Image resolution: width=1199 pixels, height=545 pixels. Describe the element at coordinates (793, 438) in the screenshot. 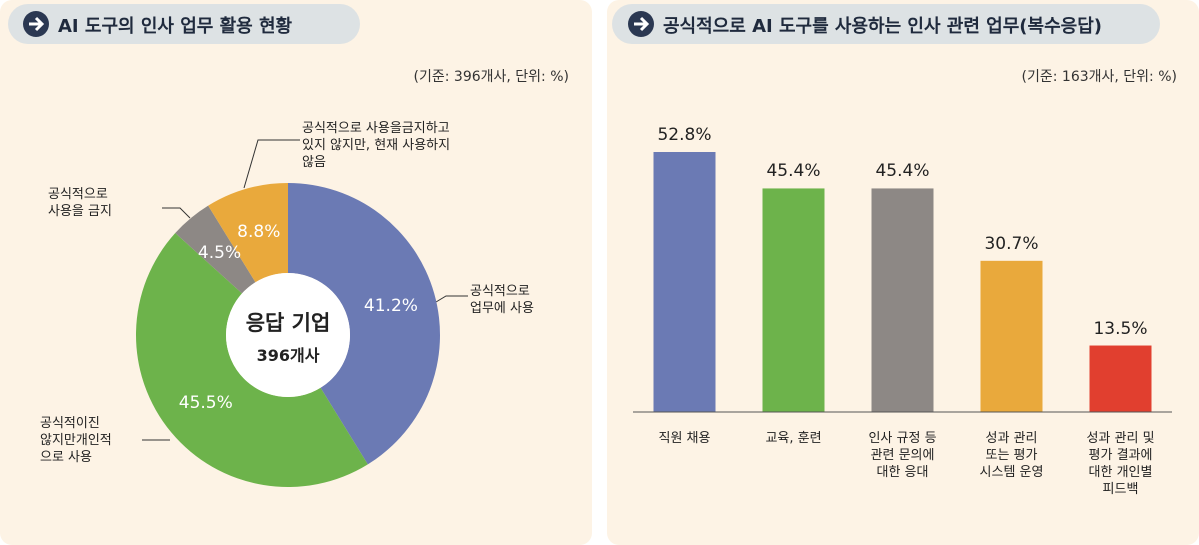

I see `x-tick-label: 교육, 훈련` at that location.